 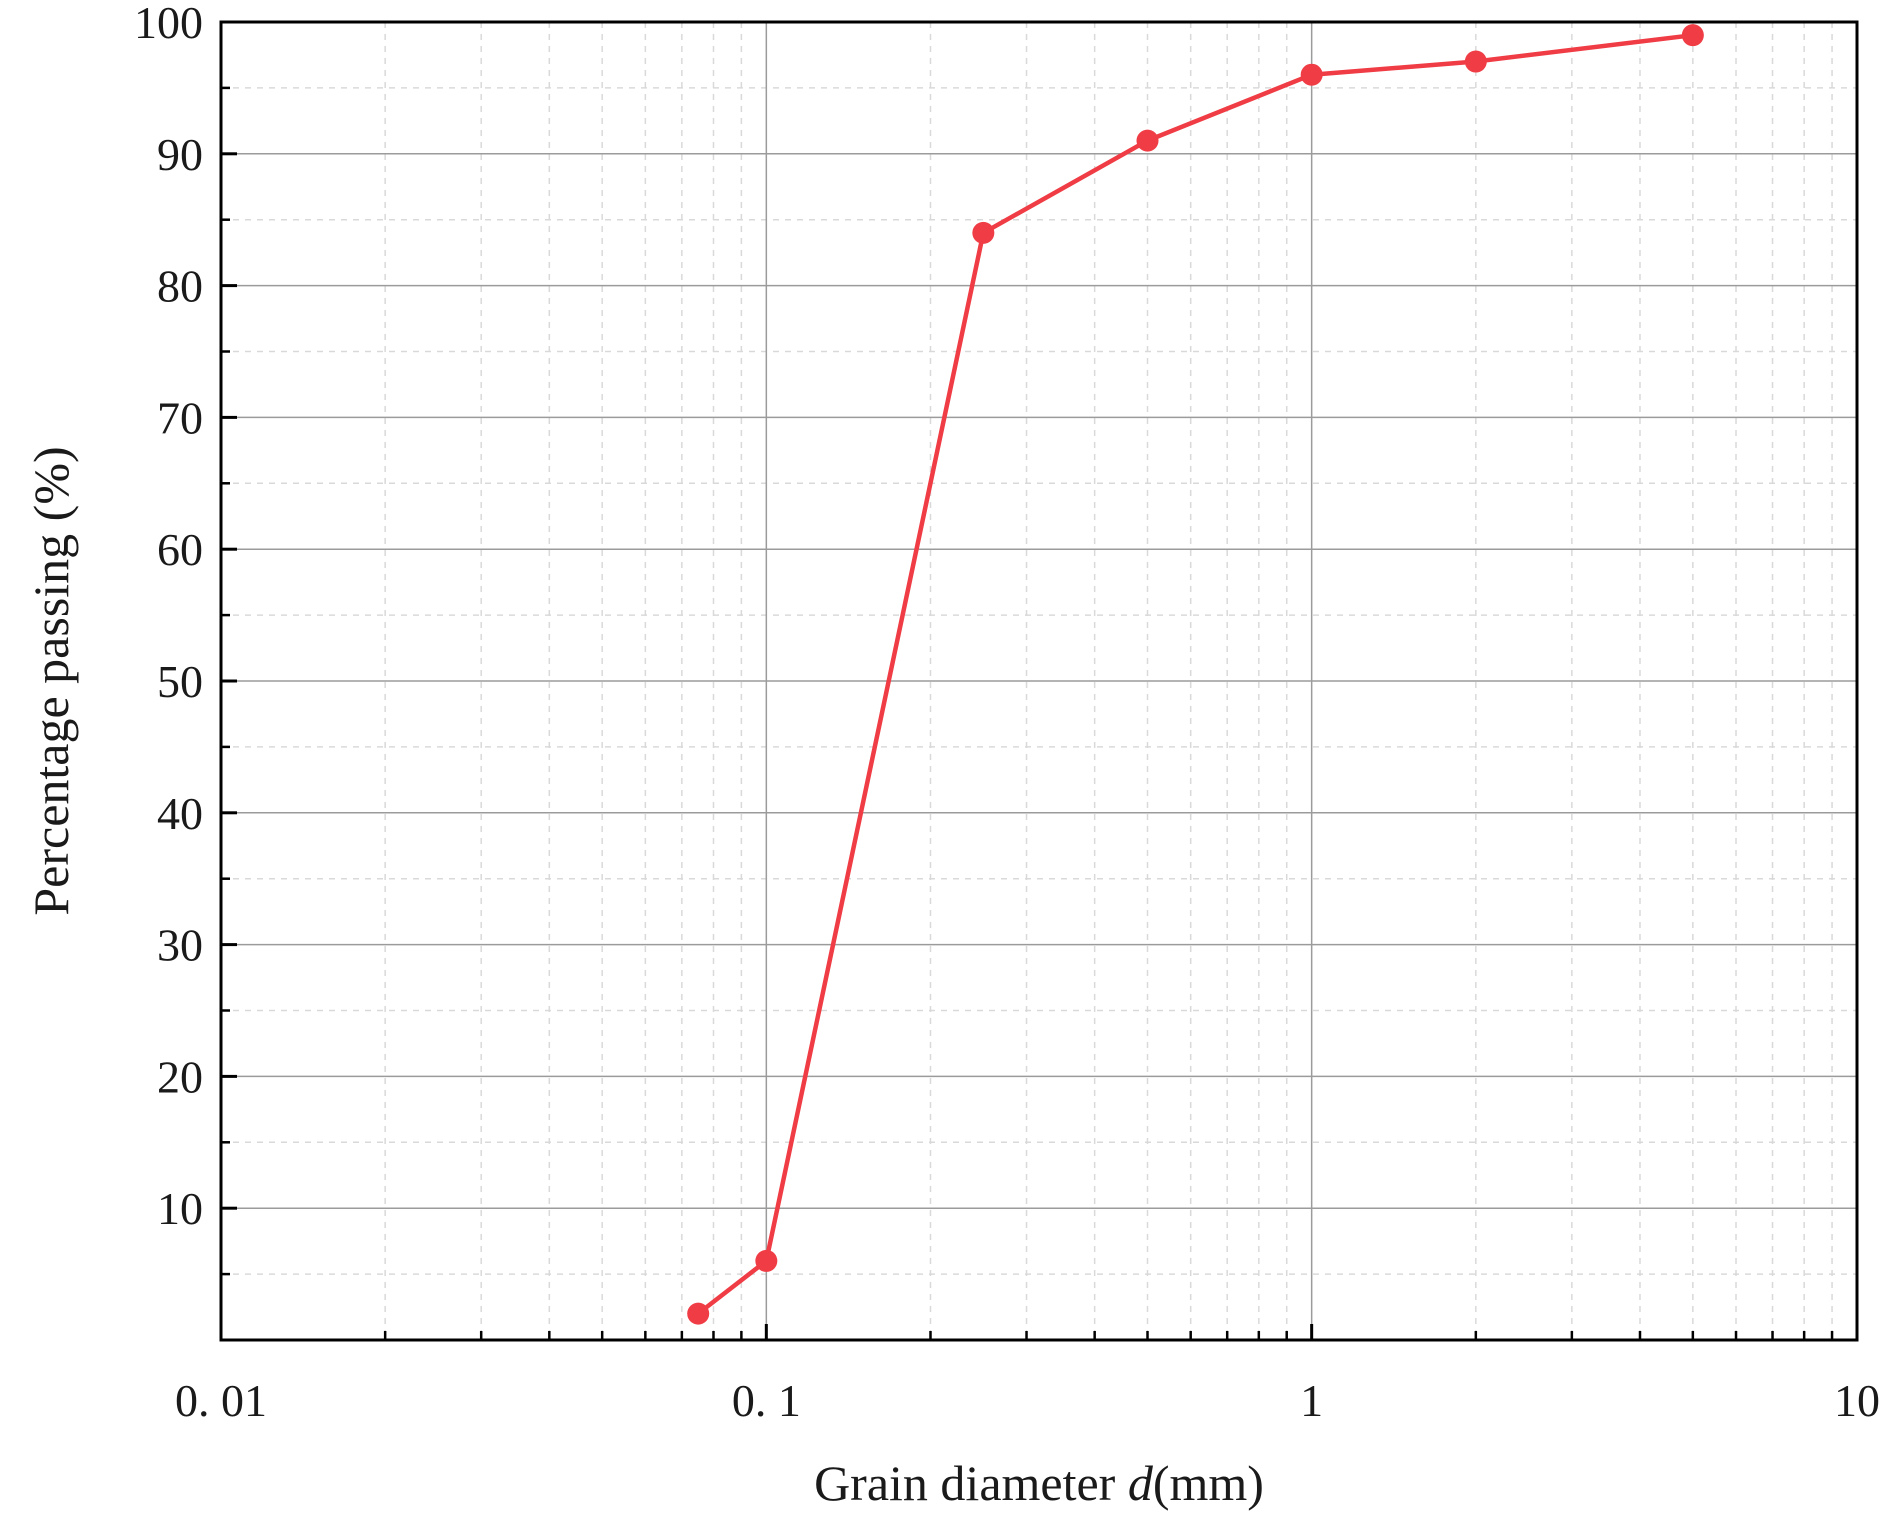 What do you see at coordinates (180, 1208) in the screenshot?
I see `y-tick-label: 10` at bounding box center [180, 1208].